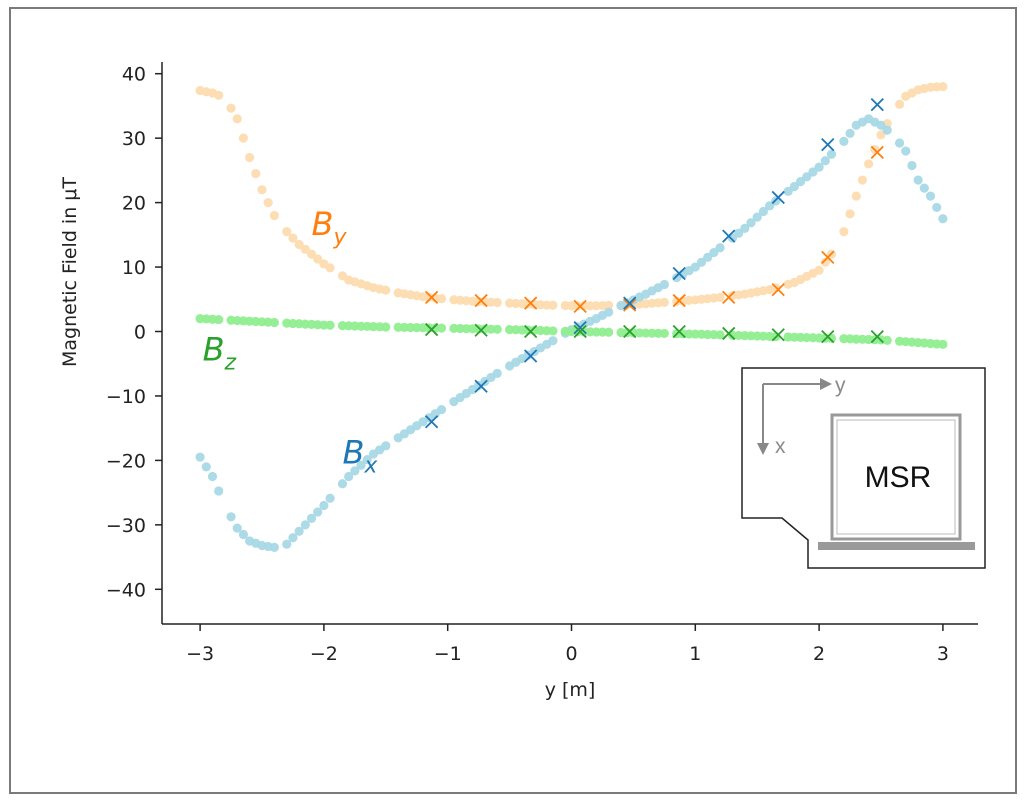 This screenshot has width=1030, height=804. Describe the element at coordinates (330, 227) in the screenshot. I see `series-label-by: By` at that location.